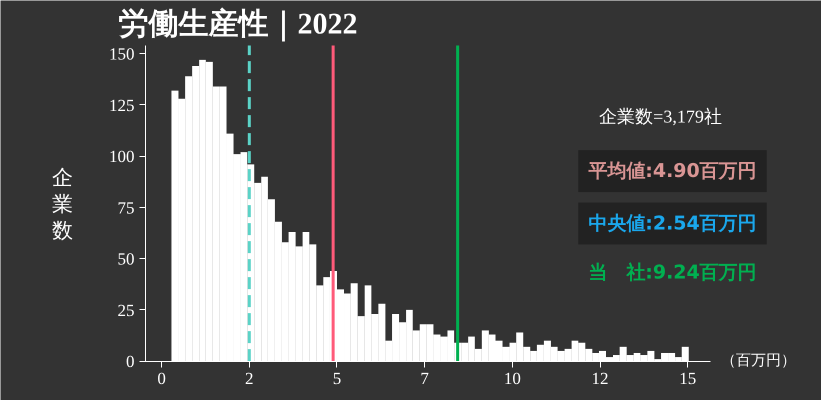 The image size is (821, 400). Describe the element at coordinates (238, 24) in the screenshot. I see `chart-title: 労働生産性｜2022` at that location.